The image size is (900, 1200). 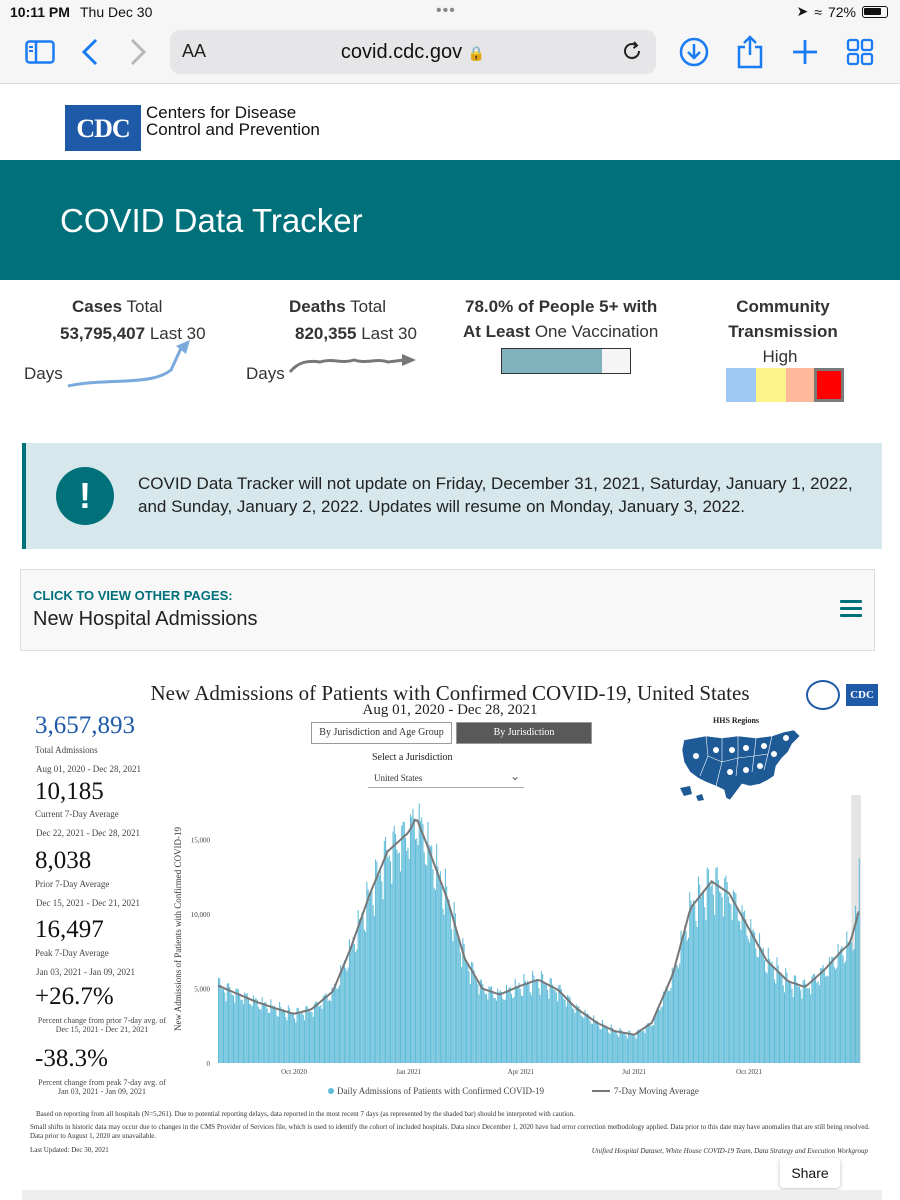 I want to click on cases-label: Cases Total, so click(x=117, y=306).